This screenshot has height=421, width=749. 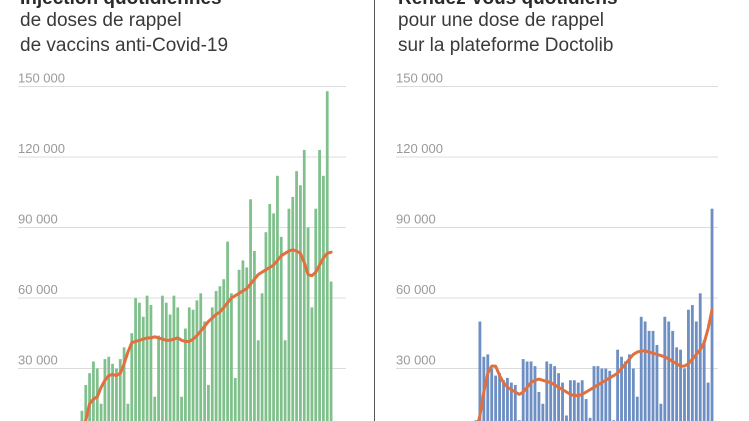 What do you see at coordinates (416, 360) in the screenshot?
I see `right-y-tick-label: 30 000` at bounding box center [416, 360].